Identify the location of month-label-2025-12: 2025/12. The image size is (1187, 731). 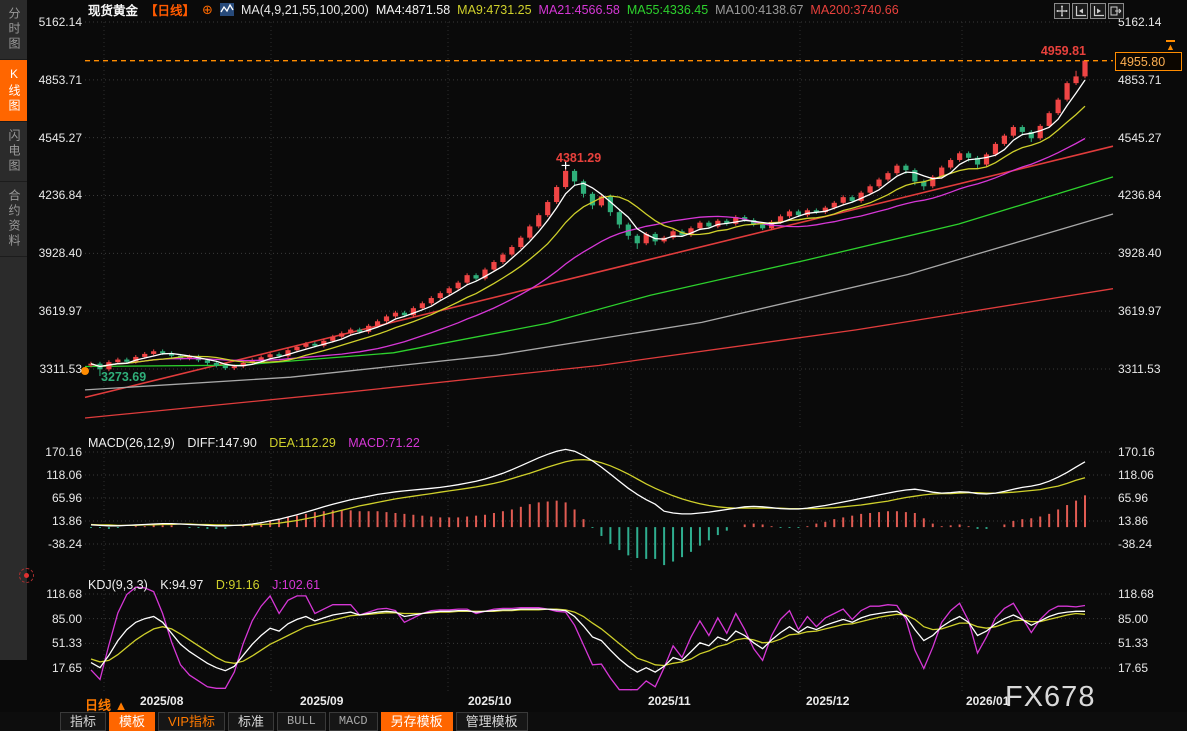
(828, 701).